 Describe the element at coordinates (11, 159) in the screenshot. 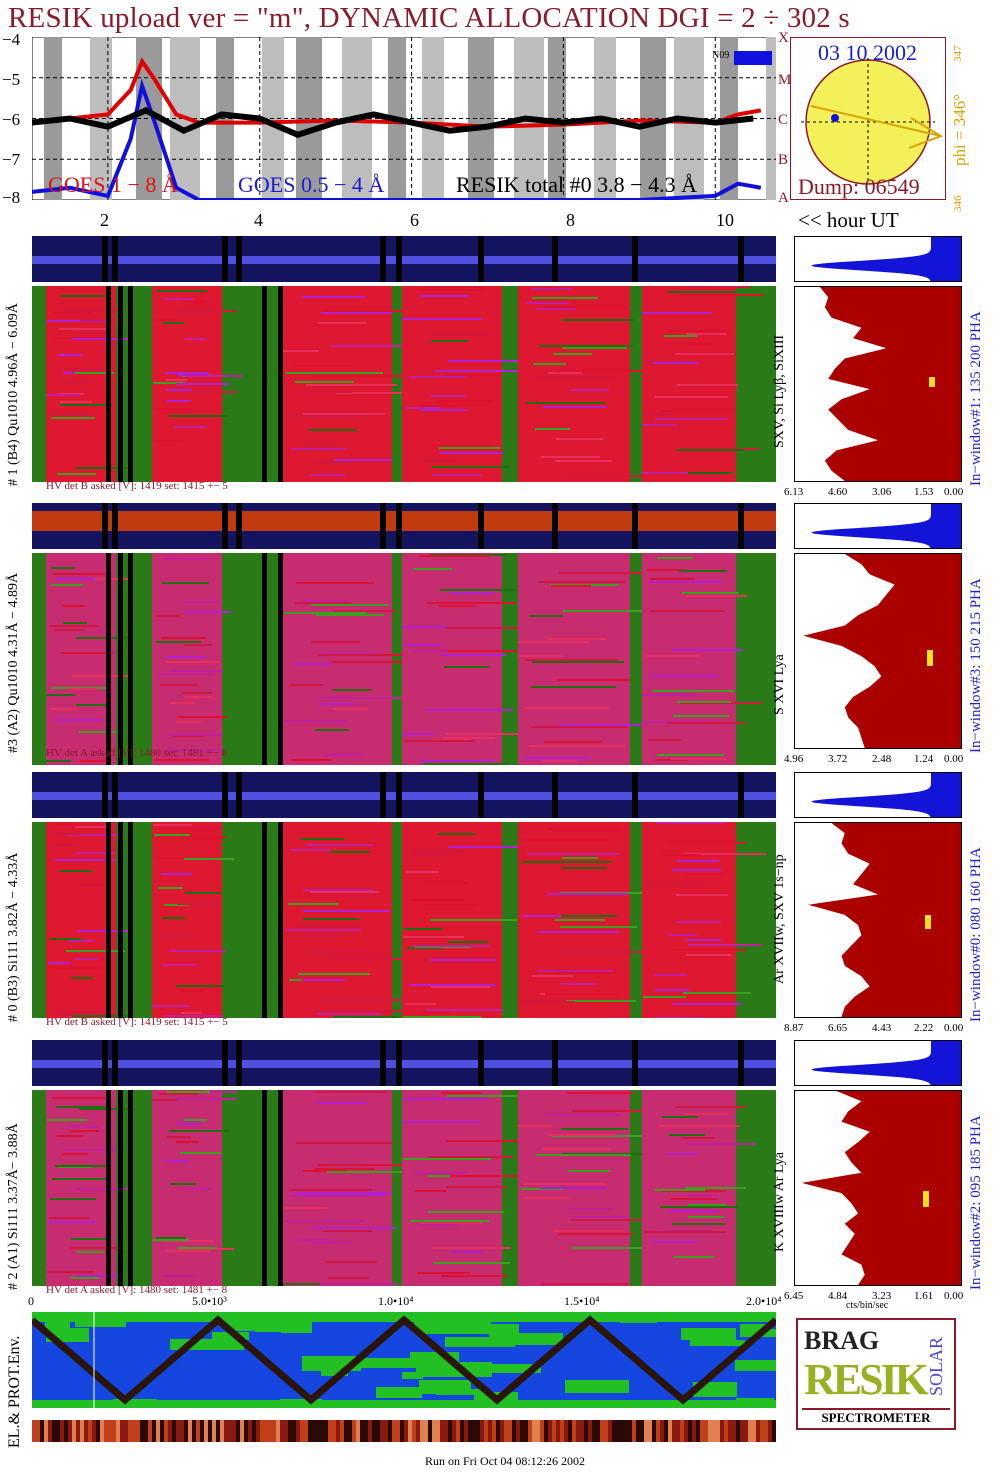

I see `goes-y-tick: −7` at that location.